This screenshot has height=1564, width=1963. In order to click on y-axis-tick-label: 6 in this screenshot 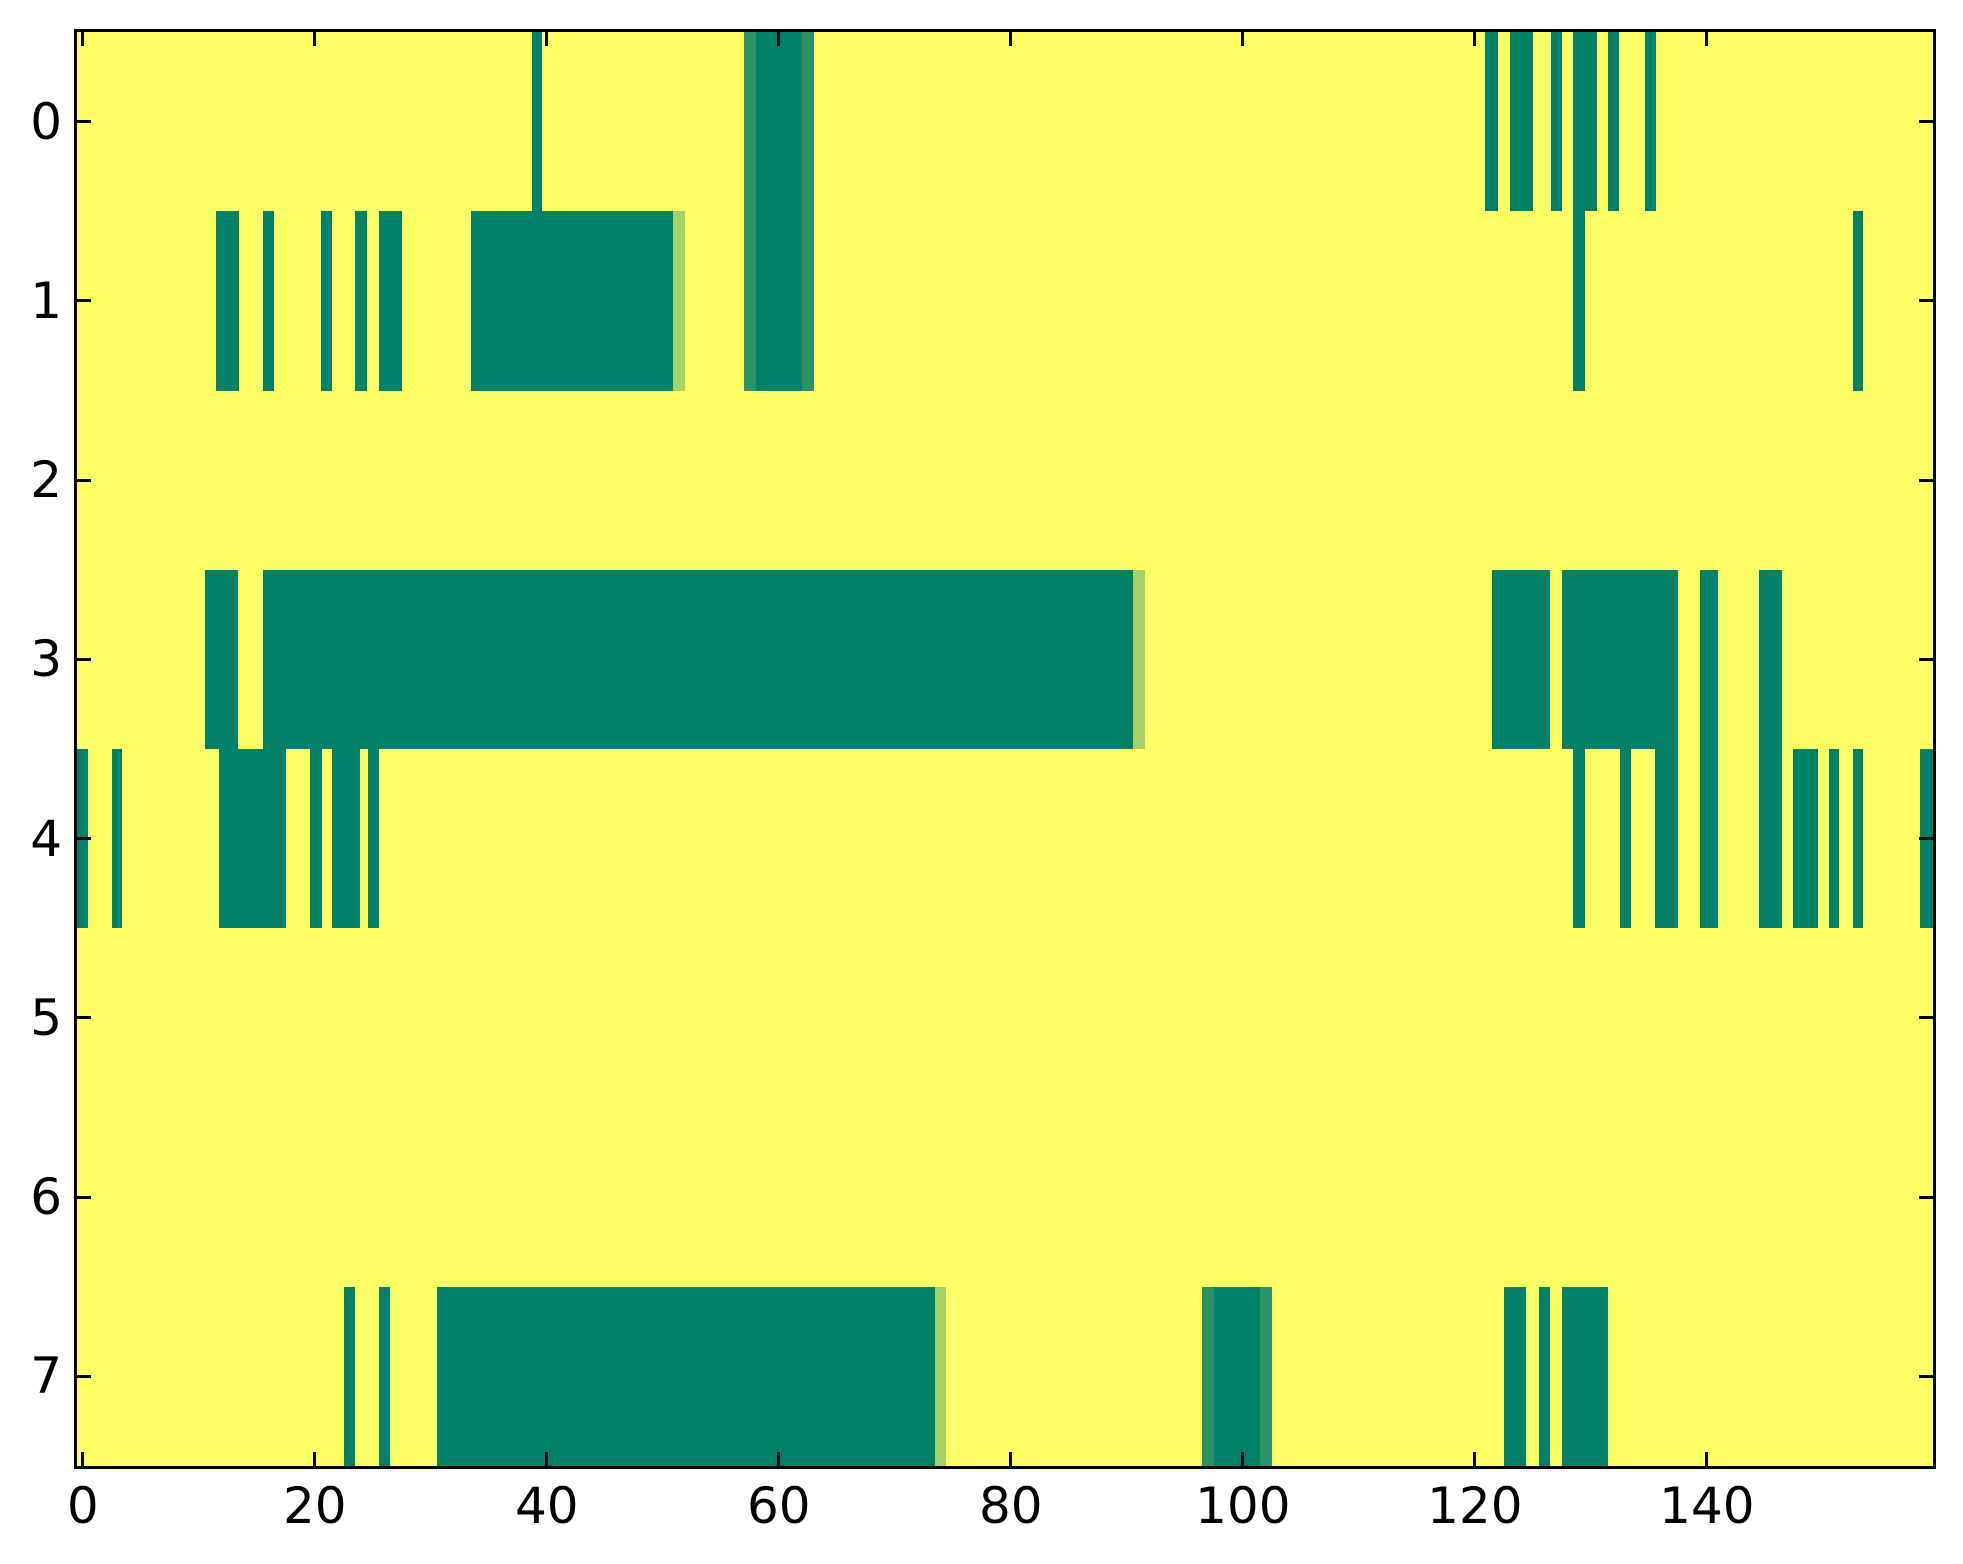, I will do `click(46, 1197)`.